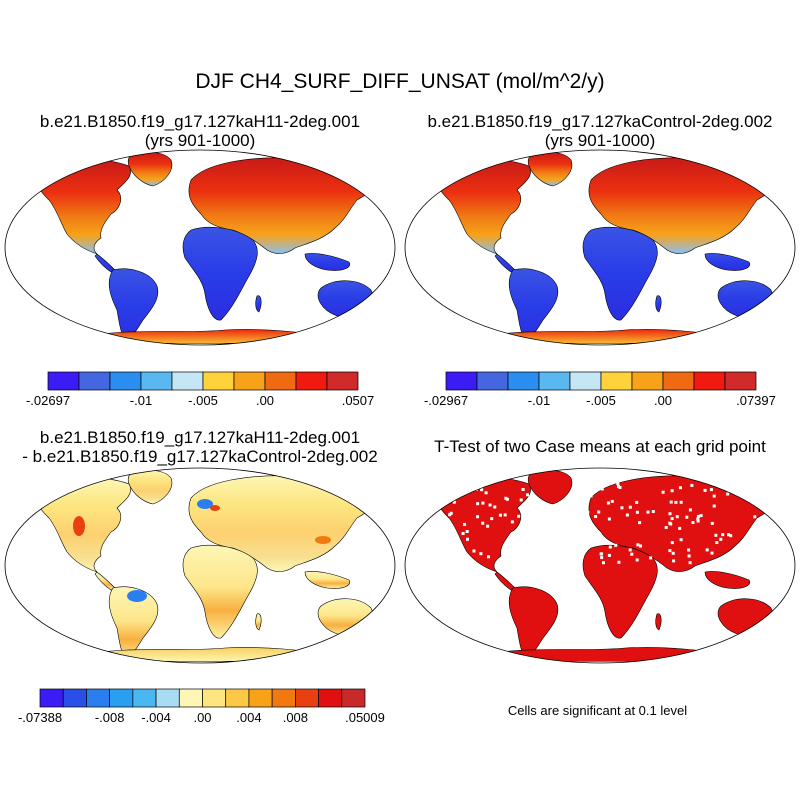 This screenshot has width=800, height=800. Describe the element at coordinates (358, 400) in the screenshot. I see `colorbar-label: .0507` at that location.